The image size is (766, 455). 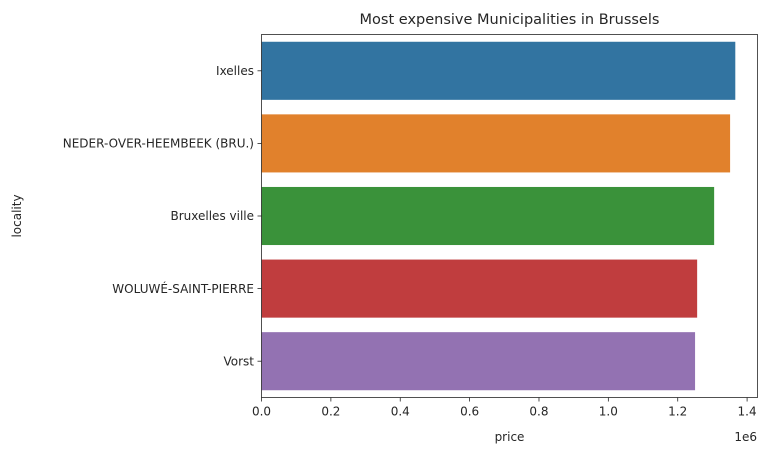 What do you see at coordinates (158, 144) in the screenshot?
I see `y-tick-label-1: NEDER-OVER-HEEMBEEK (BRU.)` at bounding box center [158, 144].